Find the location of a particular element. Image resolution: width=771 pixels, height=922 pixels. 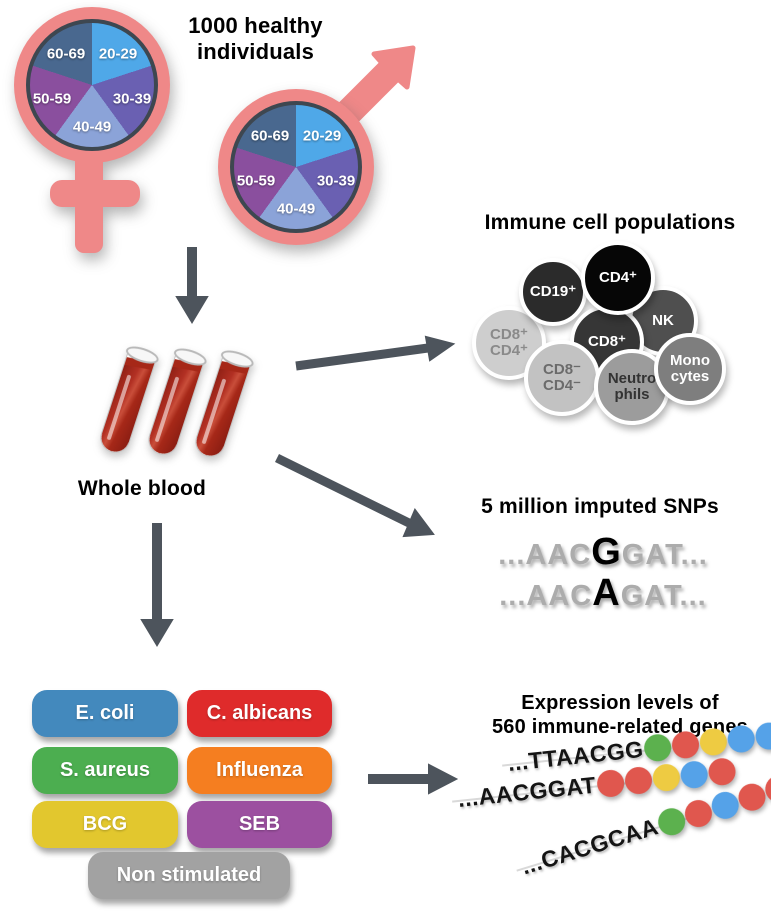

immune-cell-circle: NK is located at coordinates (663, 321).